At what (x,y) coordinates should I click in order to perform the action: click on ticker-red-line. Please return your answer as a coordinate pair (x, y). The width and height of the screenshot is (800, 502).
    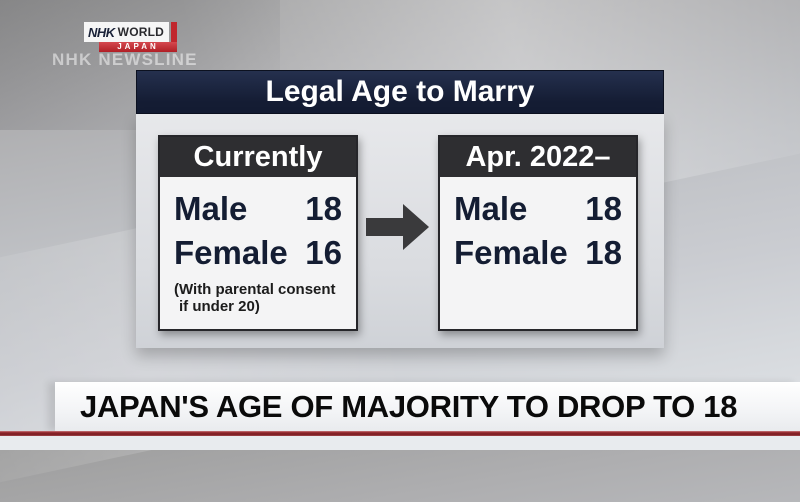
    Looking at the image, I should click on (400, 433).